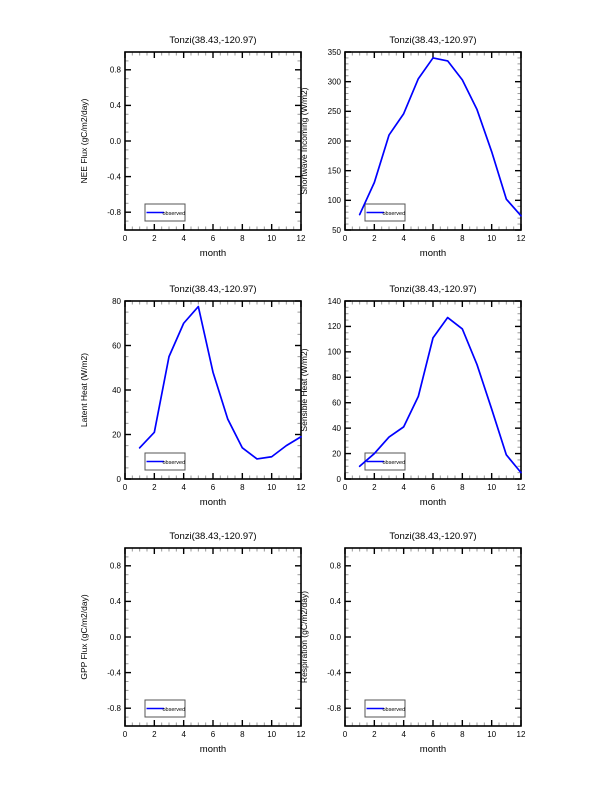 The image size is (612, 792). What do you see at coordinates (116, 390) in the screenshot?
I see `y-tick-label: 40` at bounding box center [116, 390].